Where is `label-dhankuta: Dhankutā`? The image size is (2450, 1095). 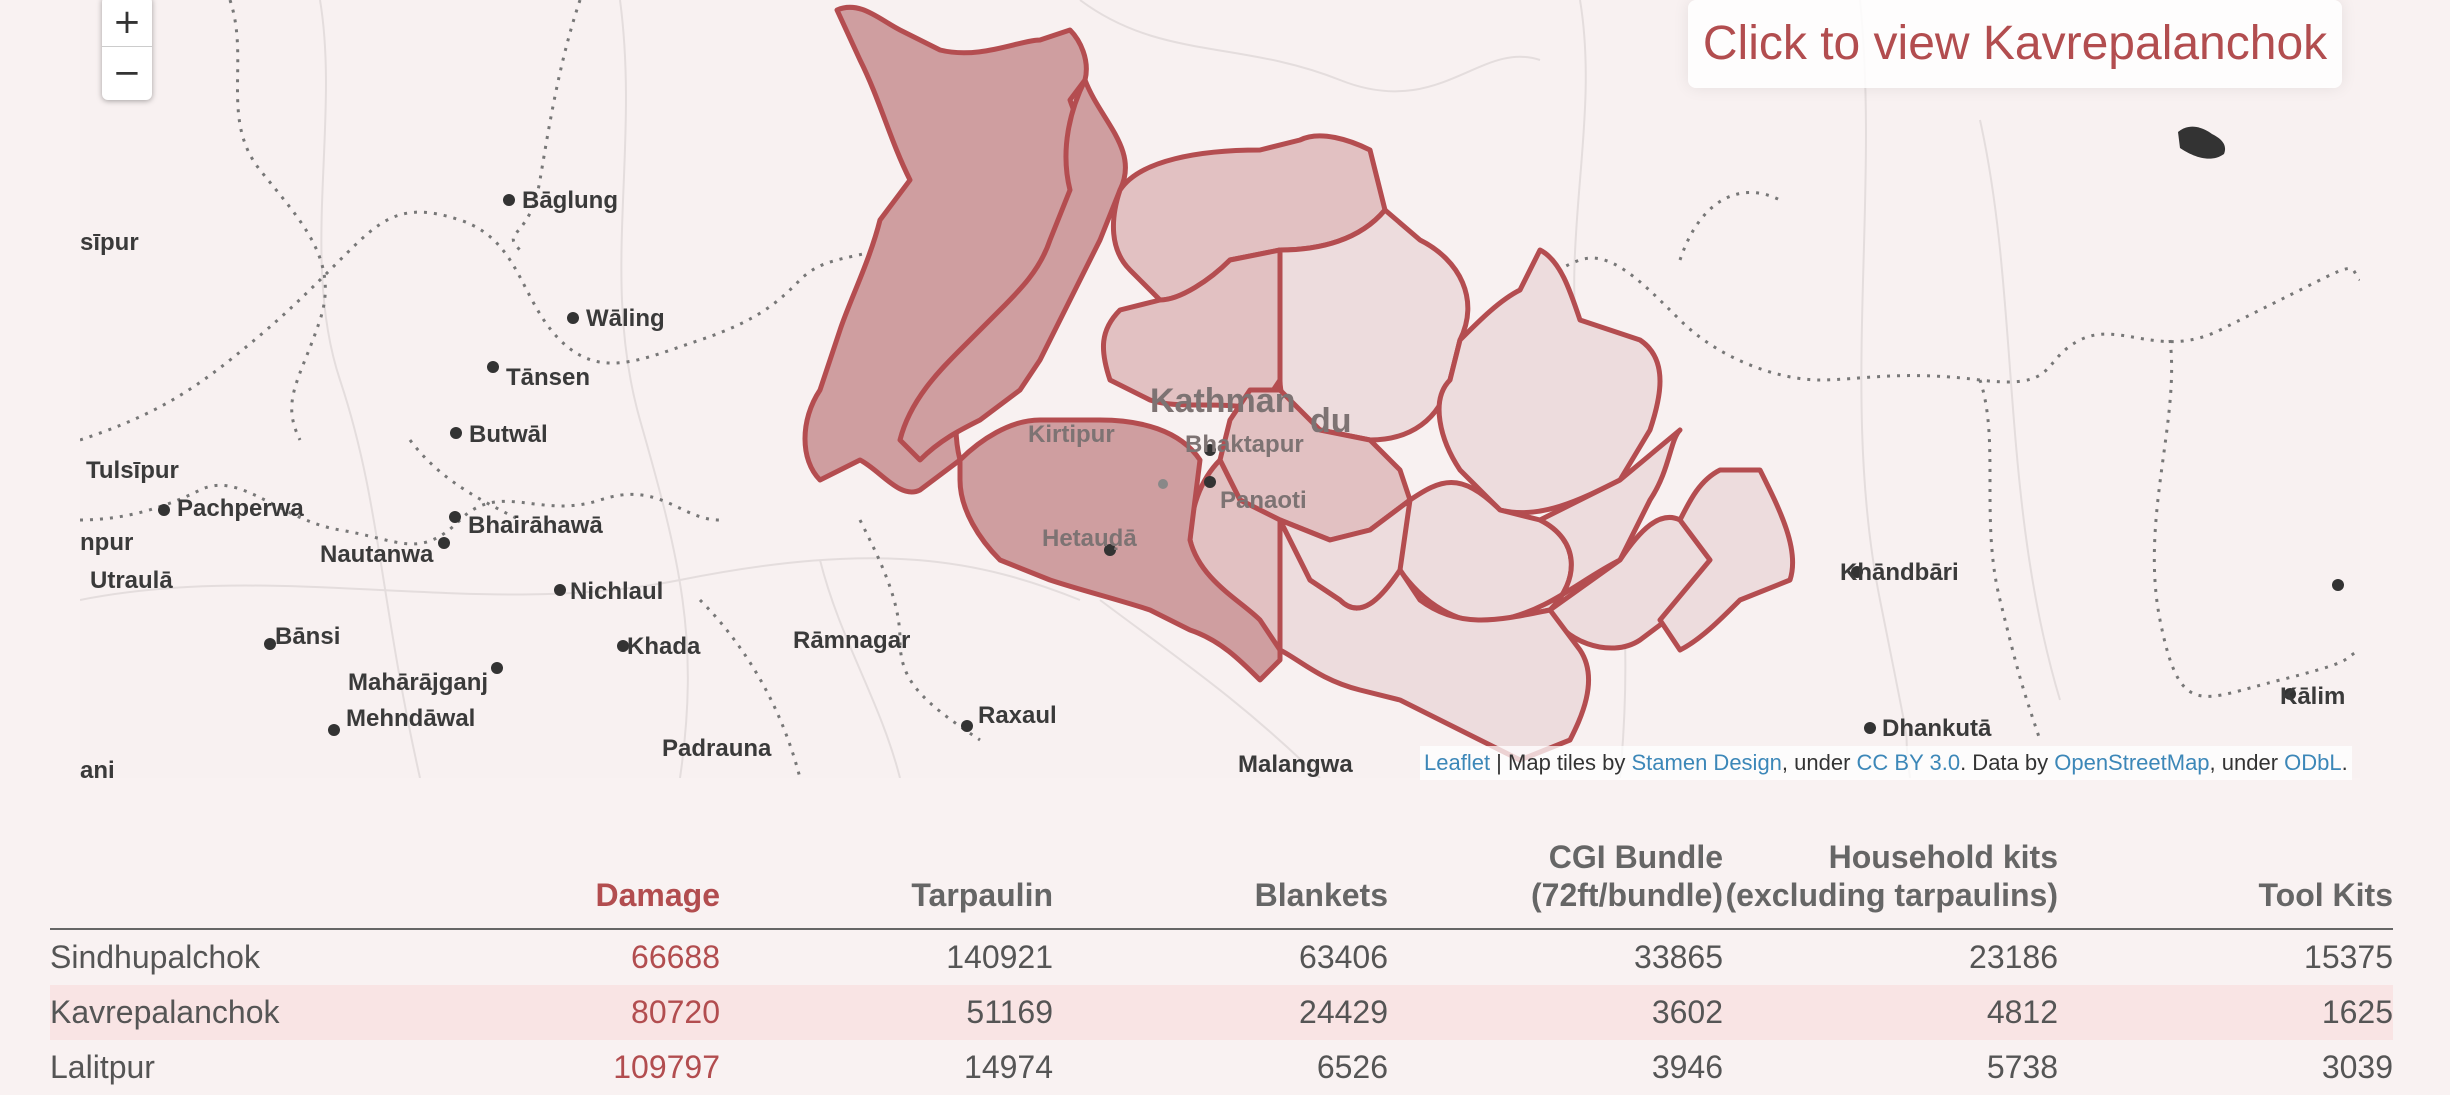
label-dhankuta: Dhankutā is located at coordinates (1937, 728).